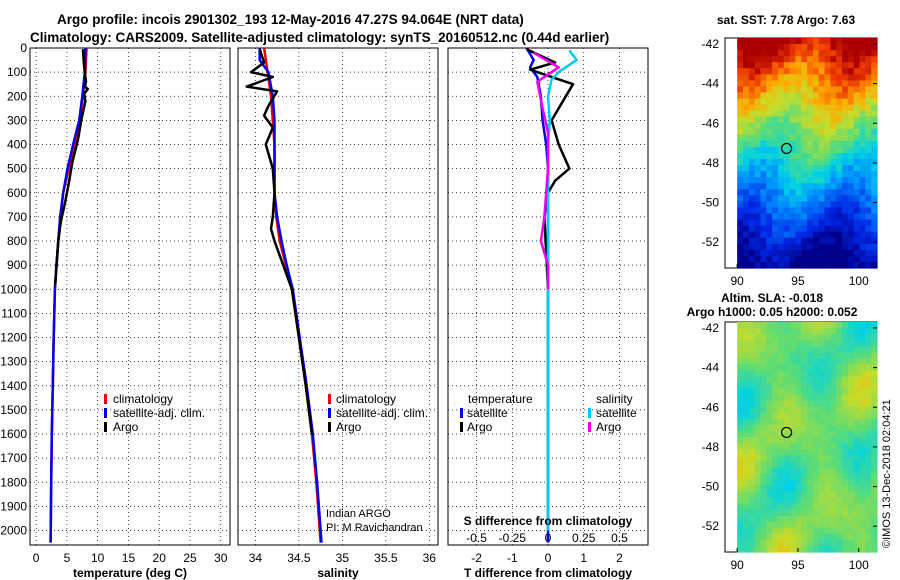  I want to click on x-tick-label: 1, so click(583, 558).